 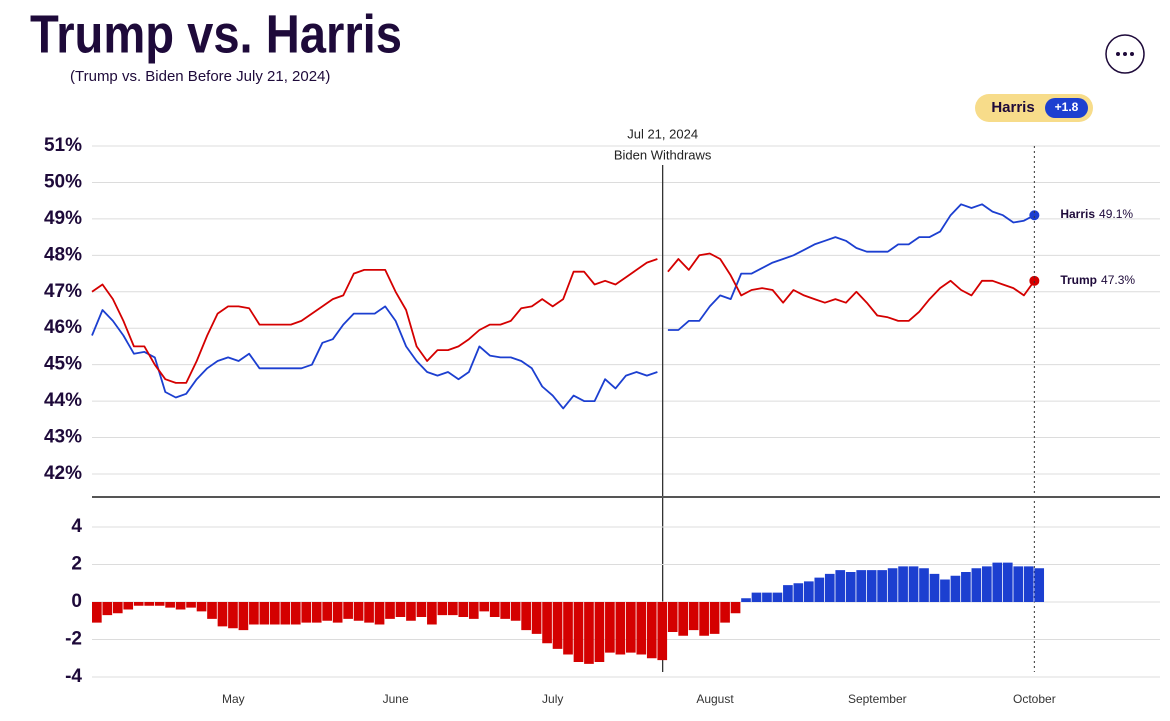 I want to click on y-tick-label: 42%, so click(x=63, y=473).